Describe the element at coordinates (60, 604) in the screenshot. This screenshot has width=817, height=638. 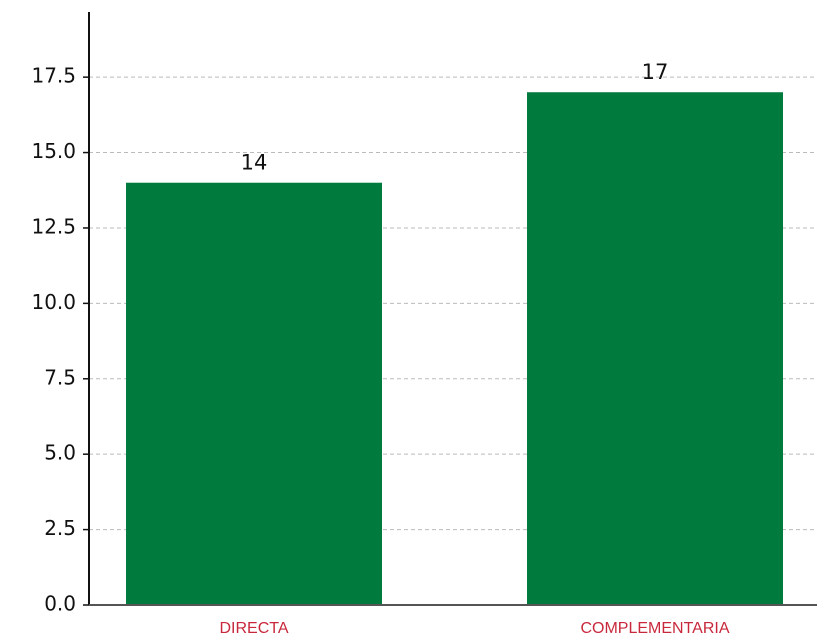
I see `y-tick-label: 0.0` at that location.